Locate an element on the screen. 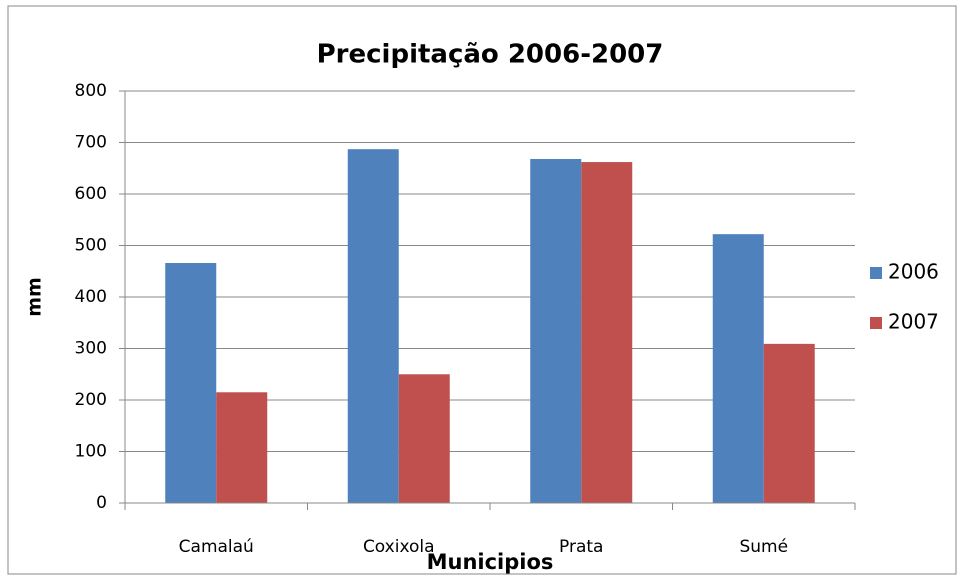 This screenshot has height=582, width=961. legend-label: 2007 is located at coordinates (913, 322).